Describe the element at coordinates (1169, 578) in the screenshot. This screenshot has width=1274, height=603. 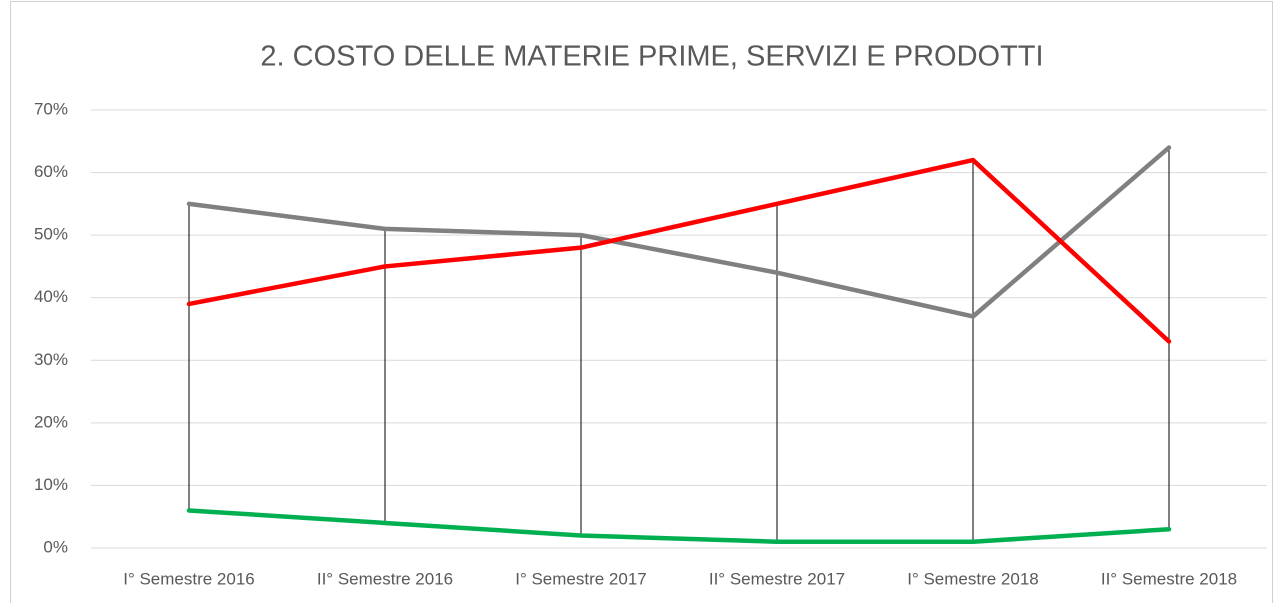
I see `x-tick-label: II° Semestre 2018` at that location.